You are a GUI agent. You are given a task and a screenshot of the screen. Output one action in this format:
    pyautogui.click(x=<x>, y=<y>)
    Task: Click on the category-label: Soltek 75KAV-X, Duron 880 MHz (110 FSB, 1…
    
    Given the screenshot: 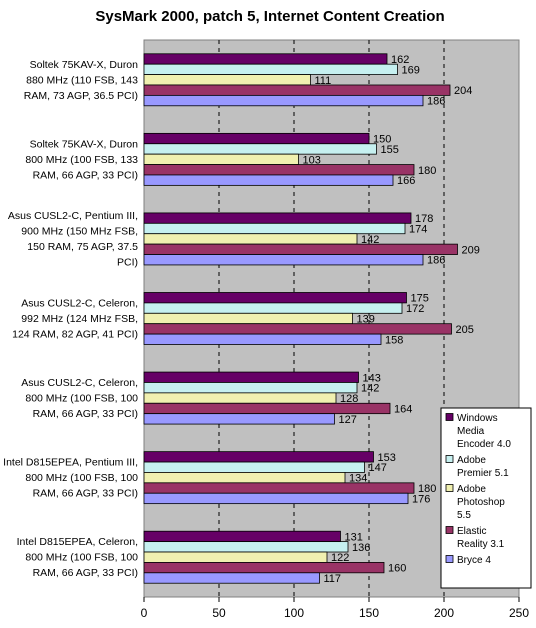 What is the action you would take?
    pyautogui.click(x=81, y=80)
    